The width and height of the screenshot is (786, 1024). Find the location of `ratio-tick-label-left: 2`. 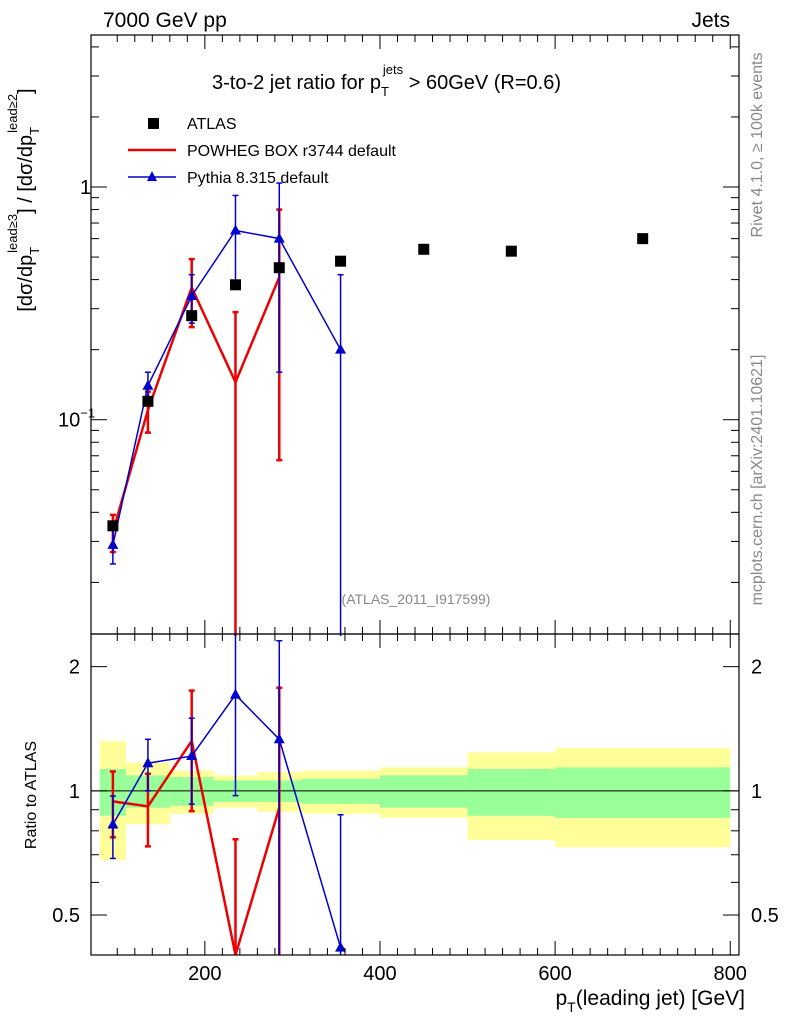

ratio-tick-label-left: 2 is located at coordinates (74, 668).